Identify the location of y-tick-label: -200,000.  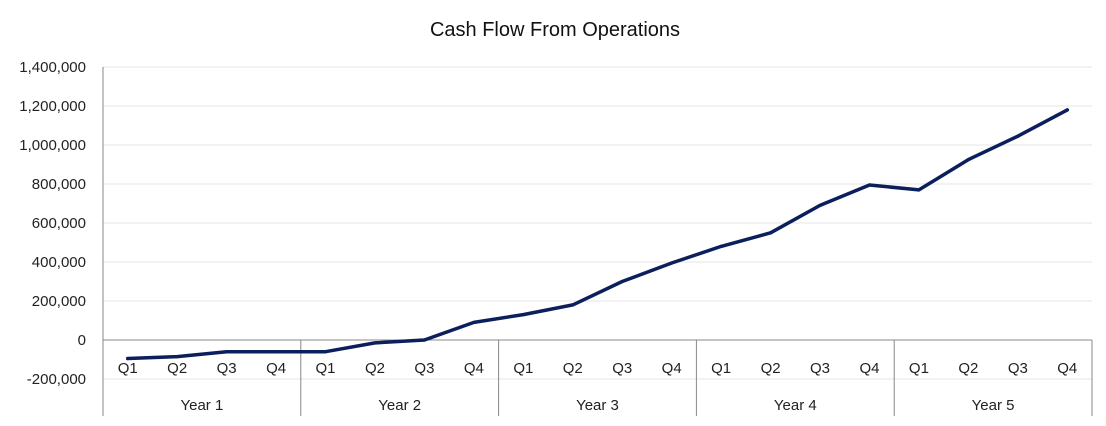
(56, 379).